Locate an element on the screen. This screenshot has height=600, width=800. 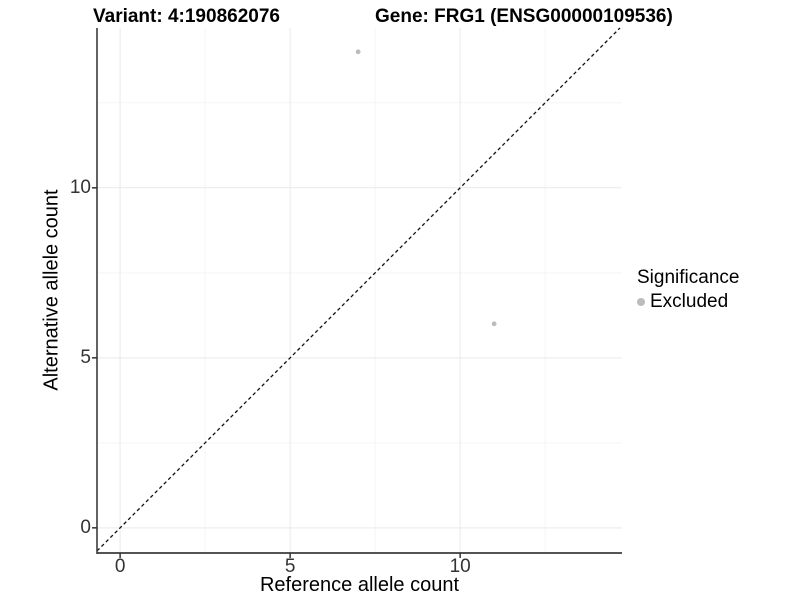
plot-title-gene: Gene: FRG1 (ENSG00000109536) is located at coordinates (524, 16).